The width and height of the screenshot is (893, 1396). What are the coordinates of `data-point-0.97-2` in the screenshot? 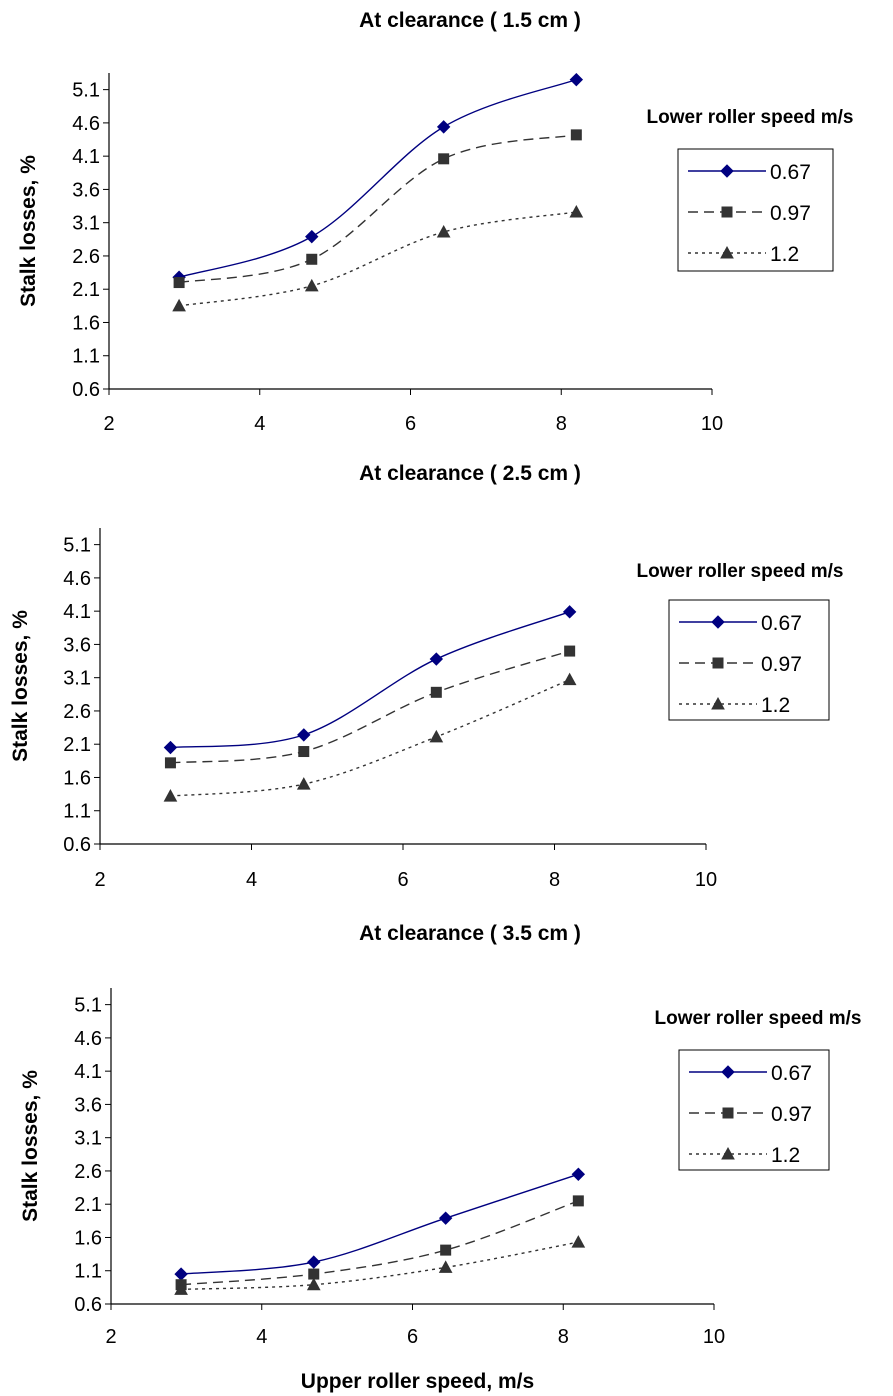 It's located at (304, 752).